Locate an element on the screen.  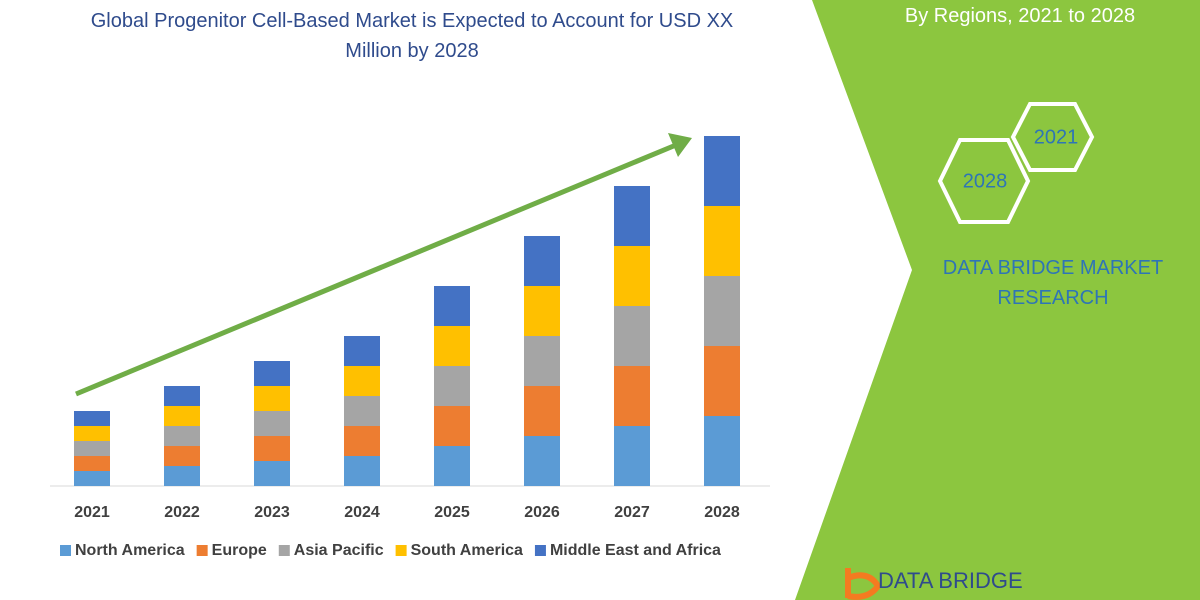
hex-label: 2021 is located at coordinates (1056, 137).